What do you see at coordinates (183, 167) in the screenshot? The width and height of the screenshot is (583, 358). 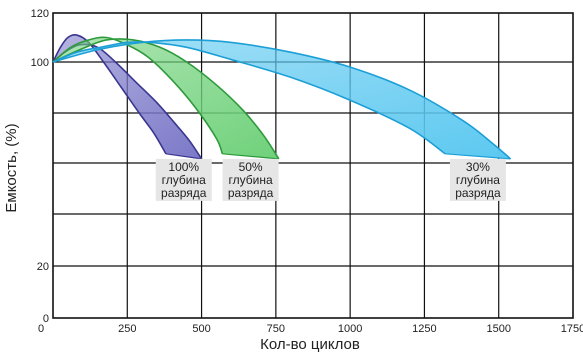 I see `series-label-line: 100%` at bounding box center [183, 167].